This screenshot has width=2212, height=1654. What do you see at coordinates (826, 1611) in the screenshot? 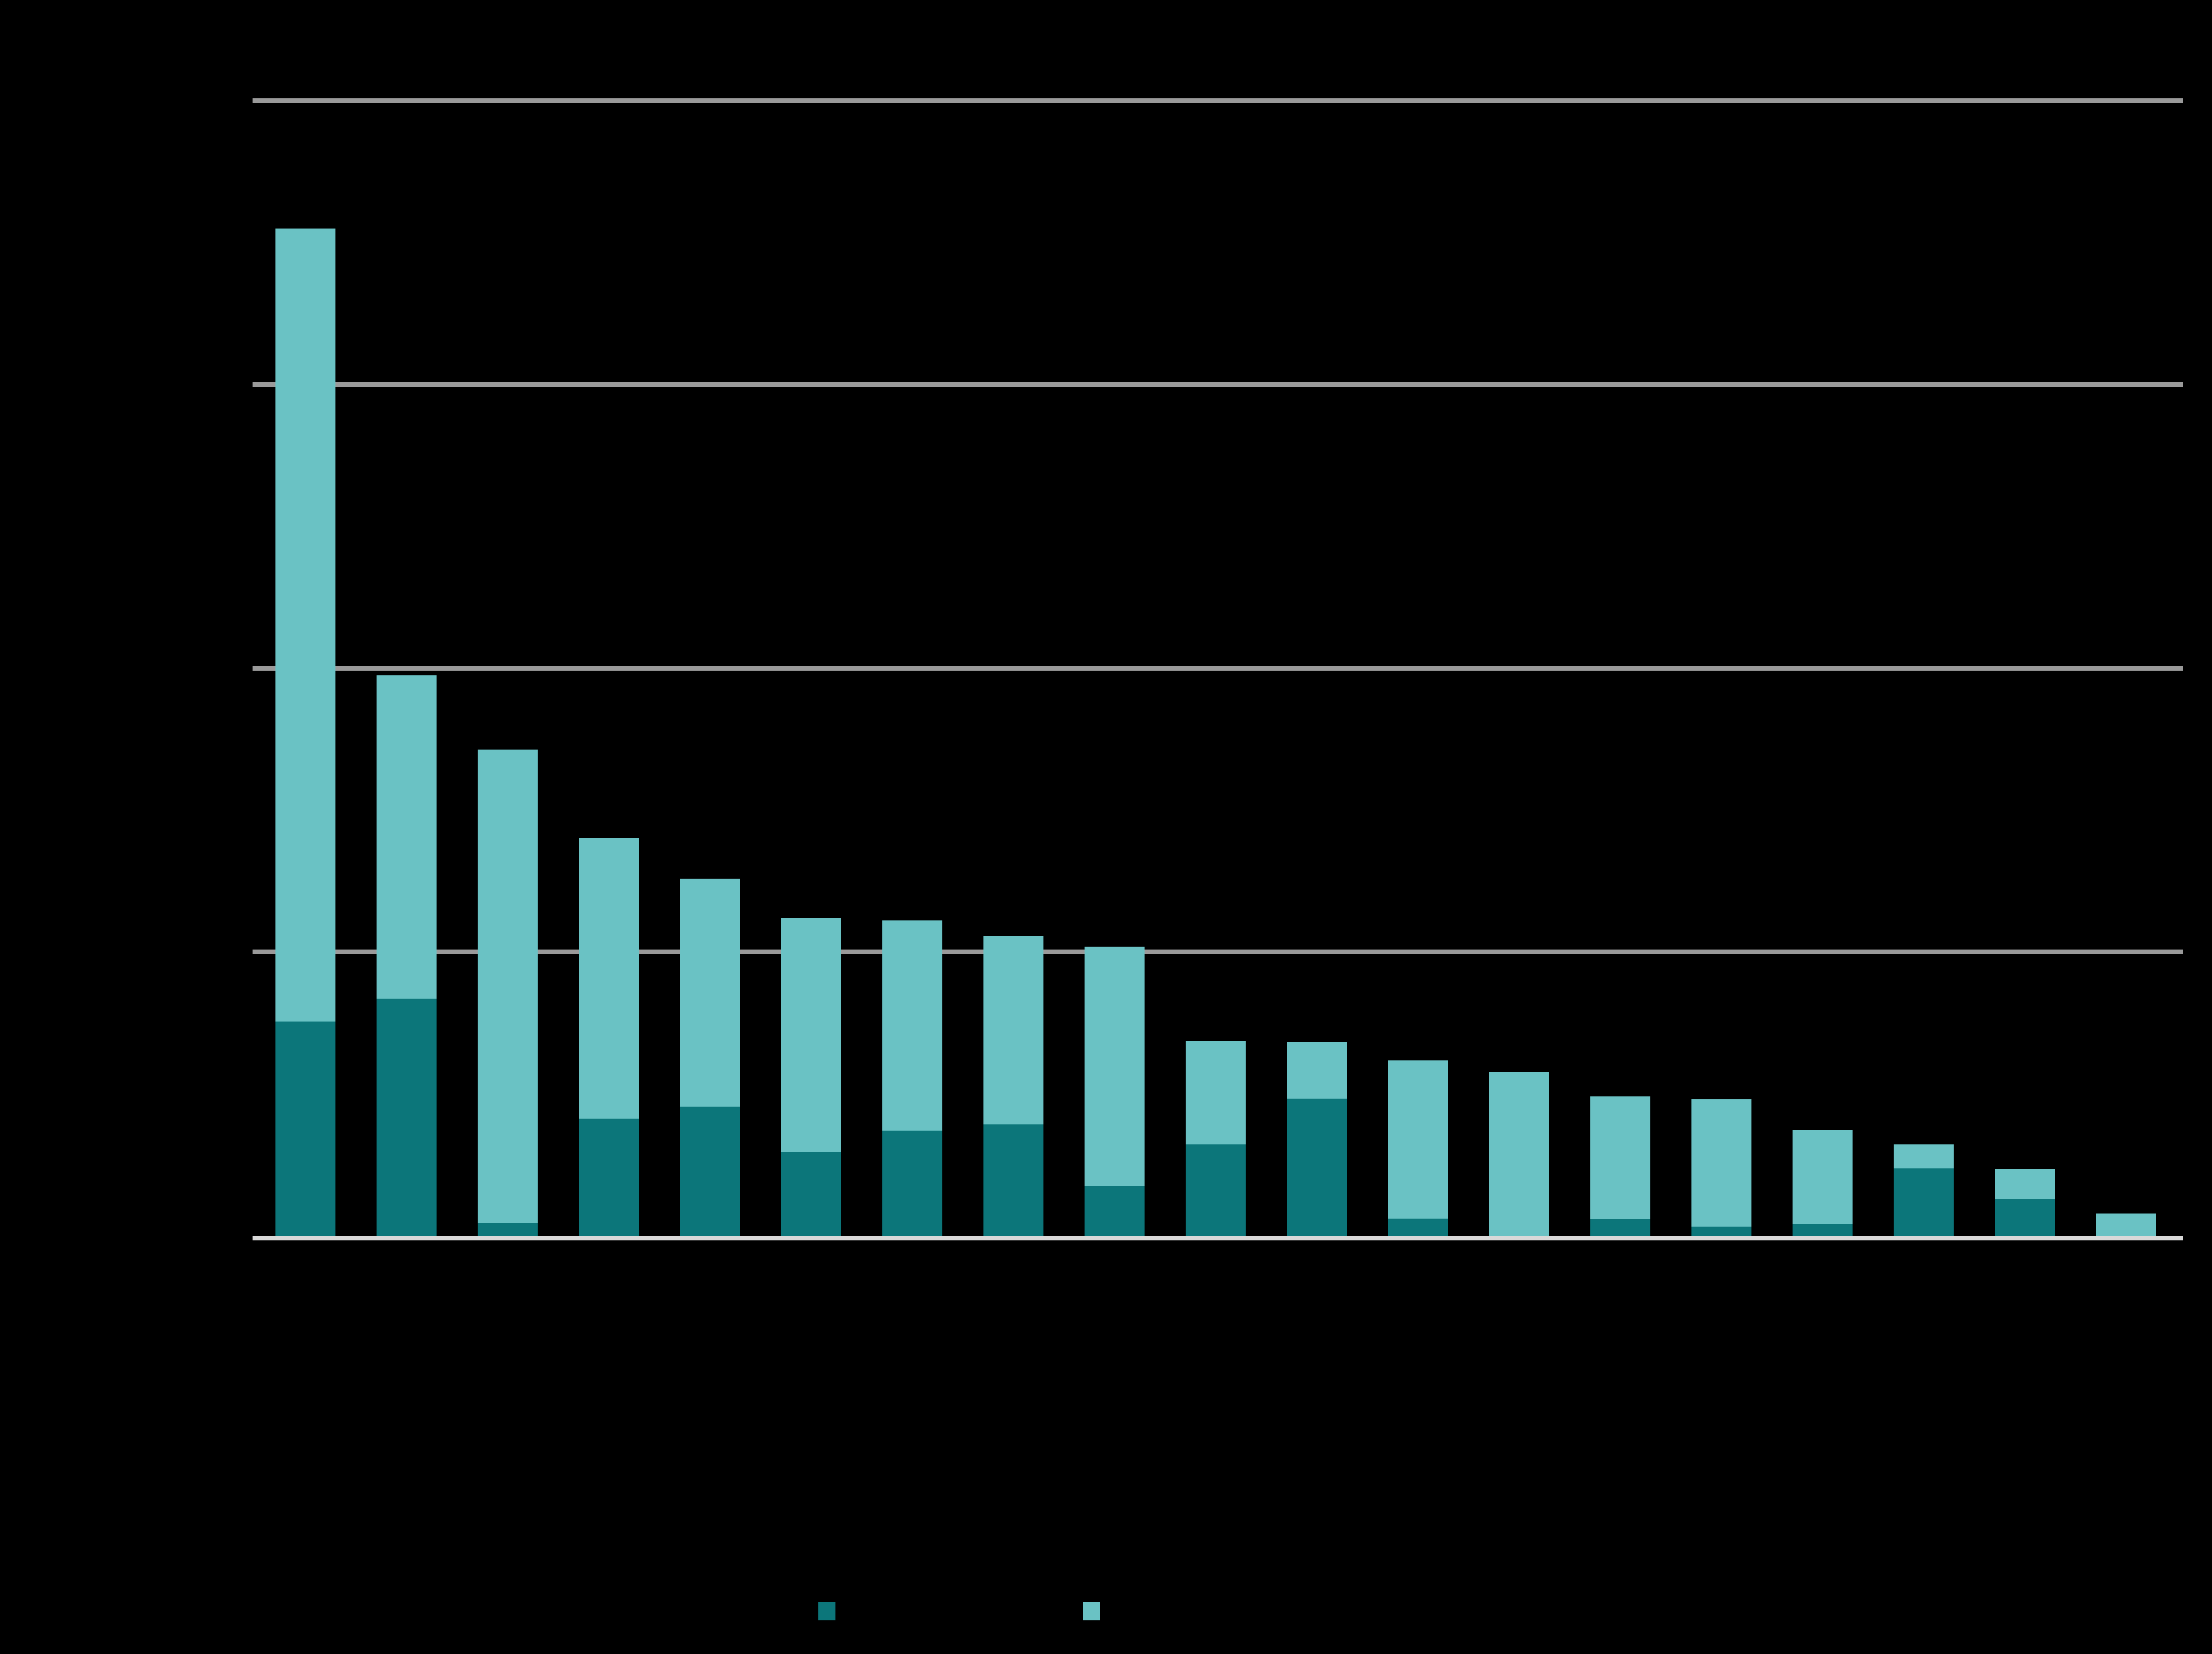
I see `legend-swatch-dark` at bounding box center [826, 1611].